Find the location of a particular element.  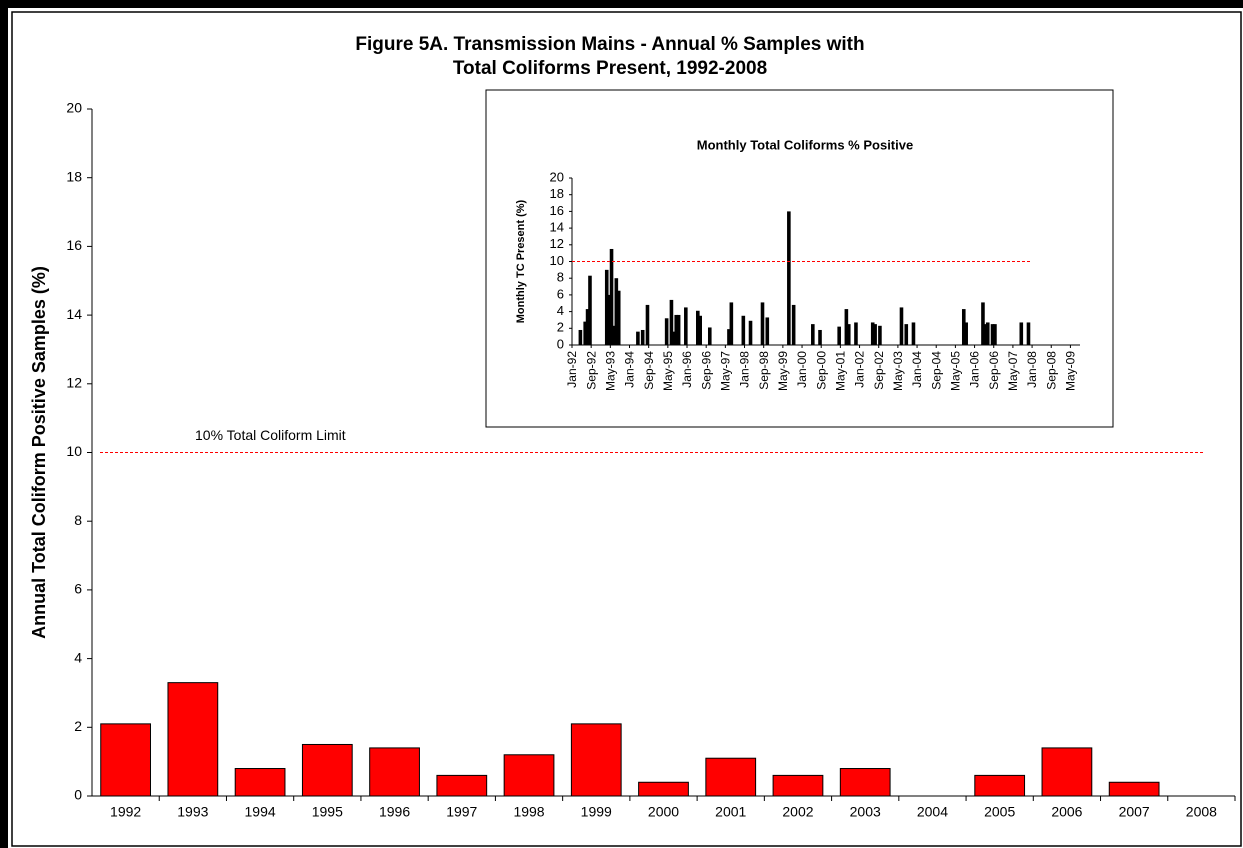

x-tick-label: May-93 is located at coordinates (611, 371).